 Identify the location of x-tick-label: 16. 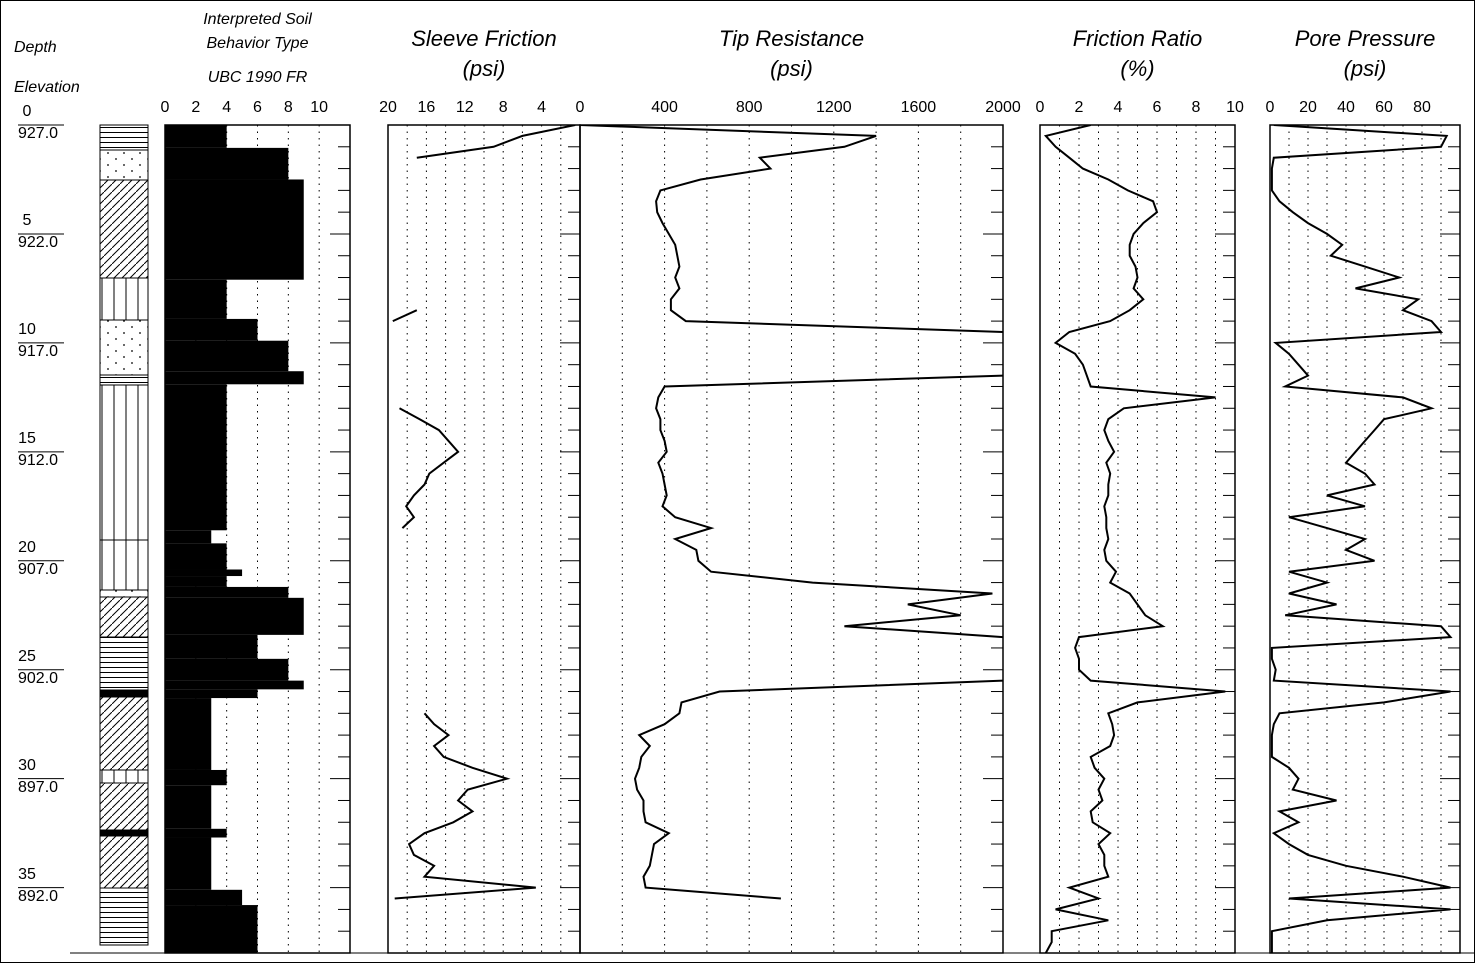
(427, 107).